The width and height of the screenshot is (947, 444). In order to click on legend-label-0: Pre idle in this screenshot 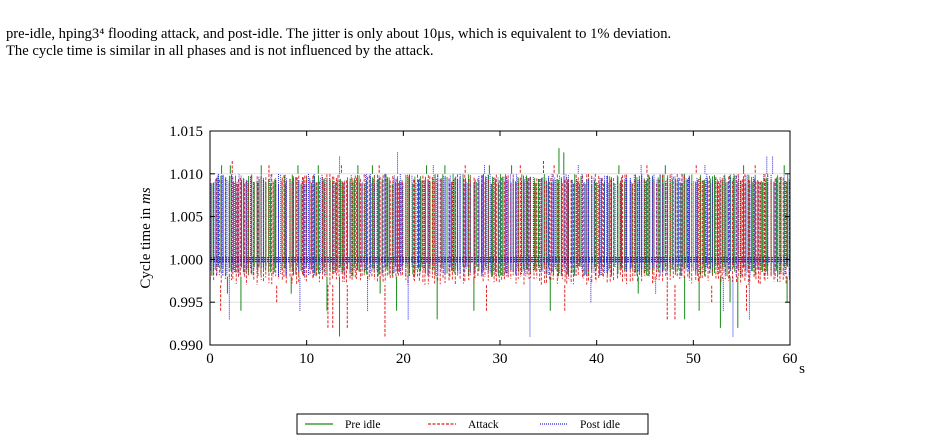, I will do `click(362, 425)`.